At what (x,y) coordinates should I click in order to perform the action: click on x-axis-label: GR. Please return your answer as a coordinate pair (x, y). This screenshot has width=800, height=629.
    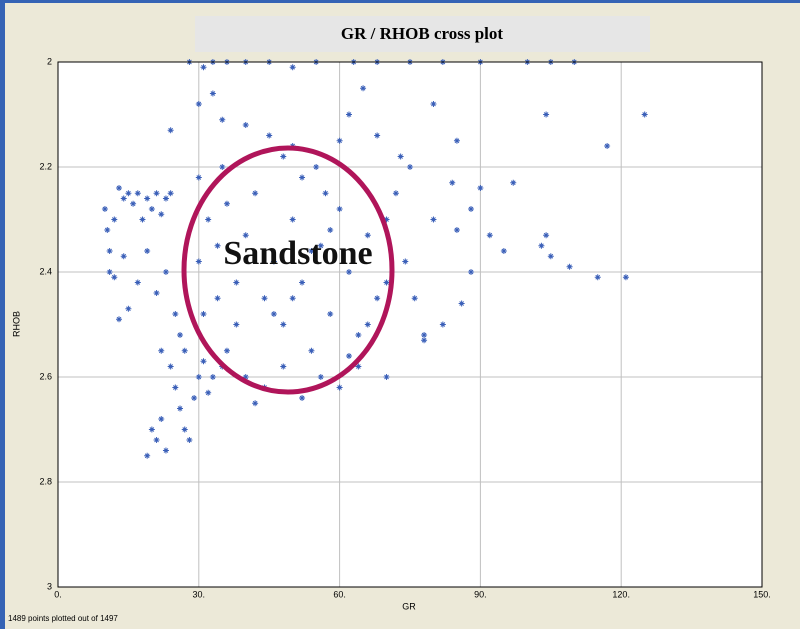
    Looking at the image, I should click on (409, 606).